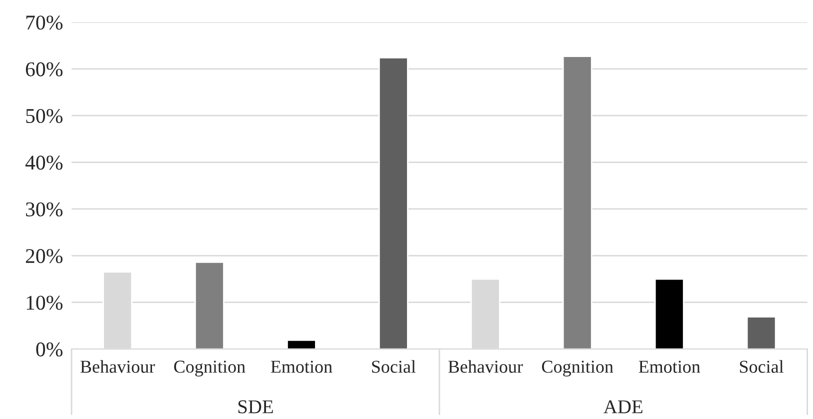  Describe the element at coordinates (623, 407) in the screenshot. I see `text: ADE` at that location.